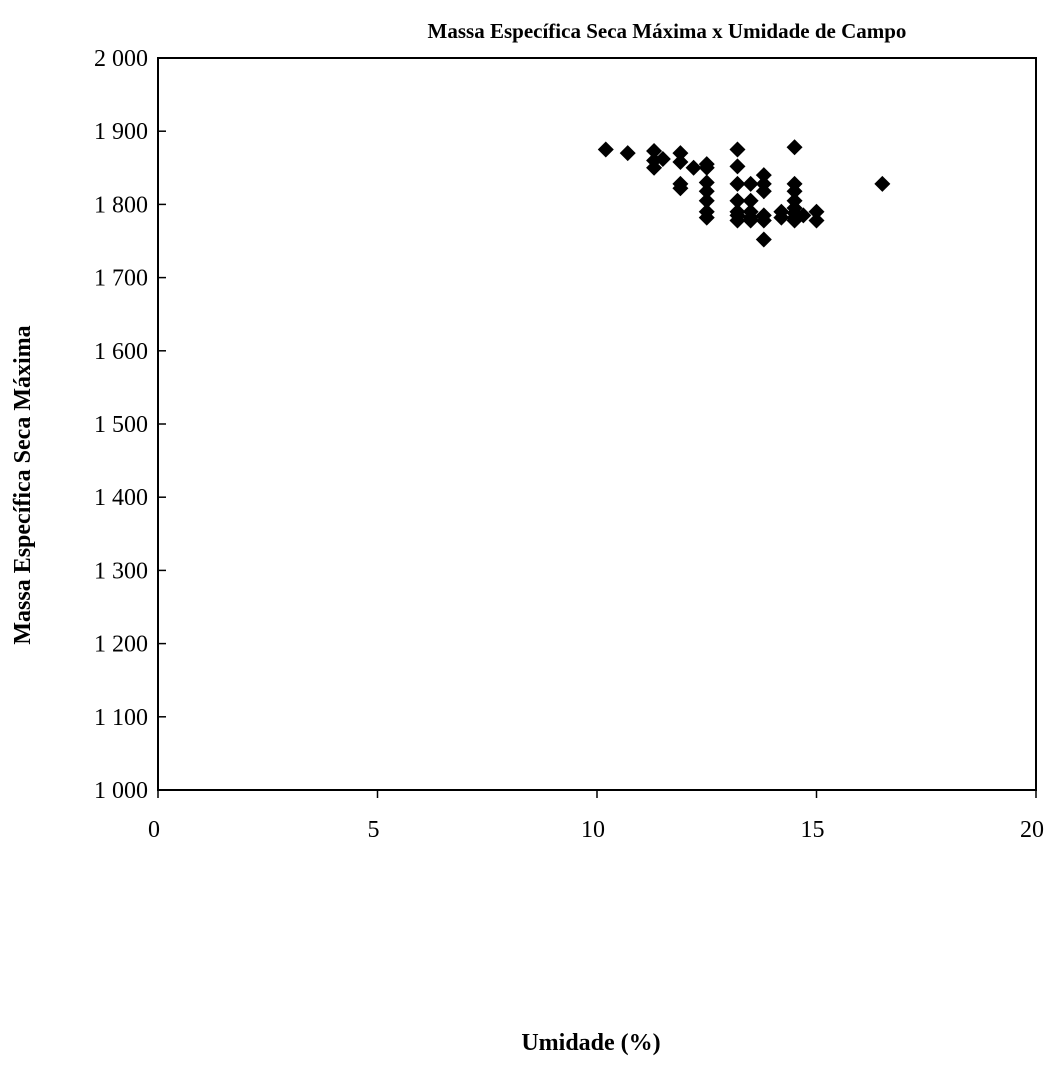 This screenshot has height=1086, width=1050. Describe the element at coordinates (121, 279) in the screenshot. I see `y-tick-label: 1 700` at that location.